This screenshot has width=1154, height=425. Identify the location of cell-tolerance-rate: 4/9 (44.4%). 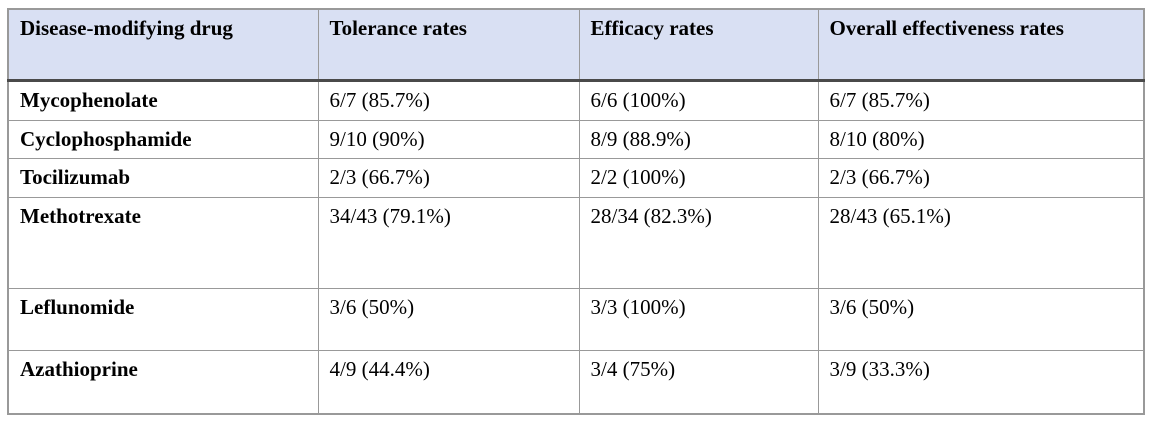
(448, 382).